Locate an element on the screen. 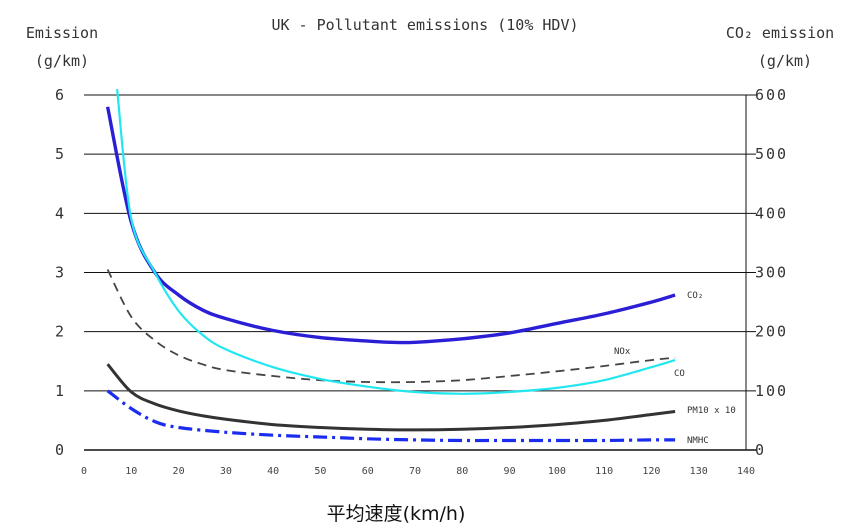 The height and width of the screenshot is (527, 856). x-tick-label: 30 is located at coordinates (226, 471).